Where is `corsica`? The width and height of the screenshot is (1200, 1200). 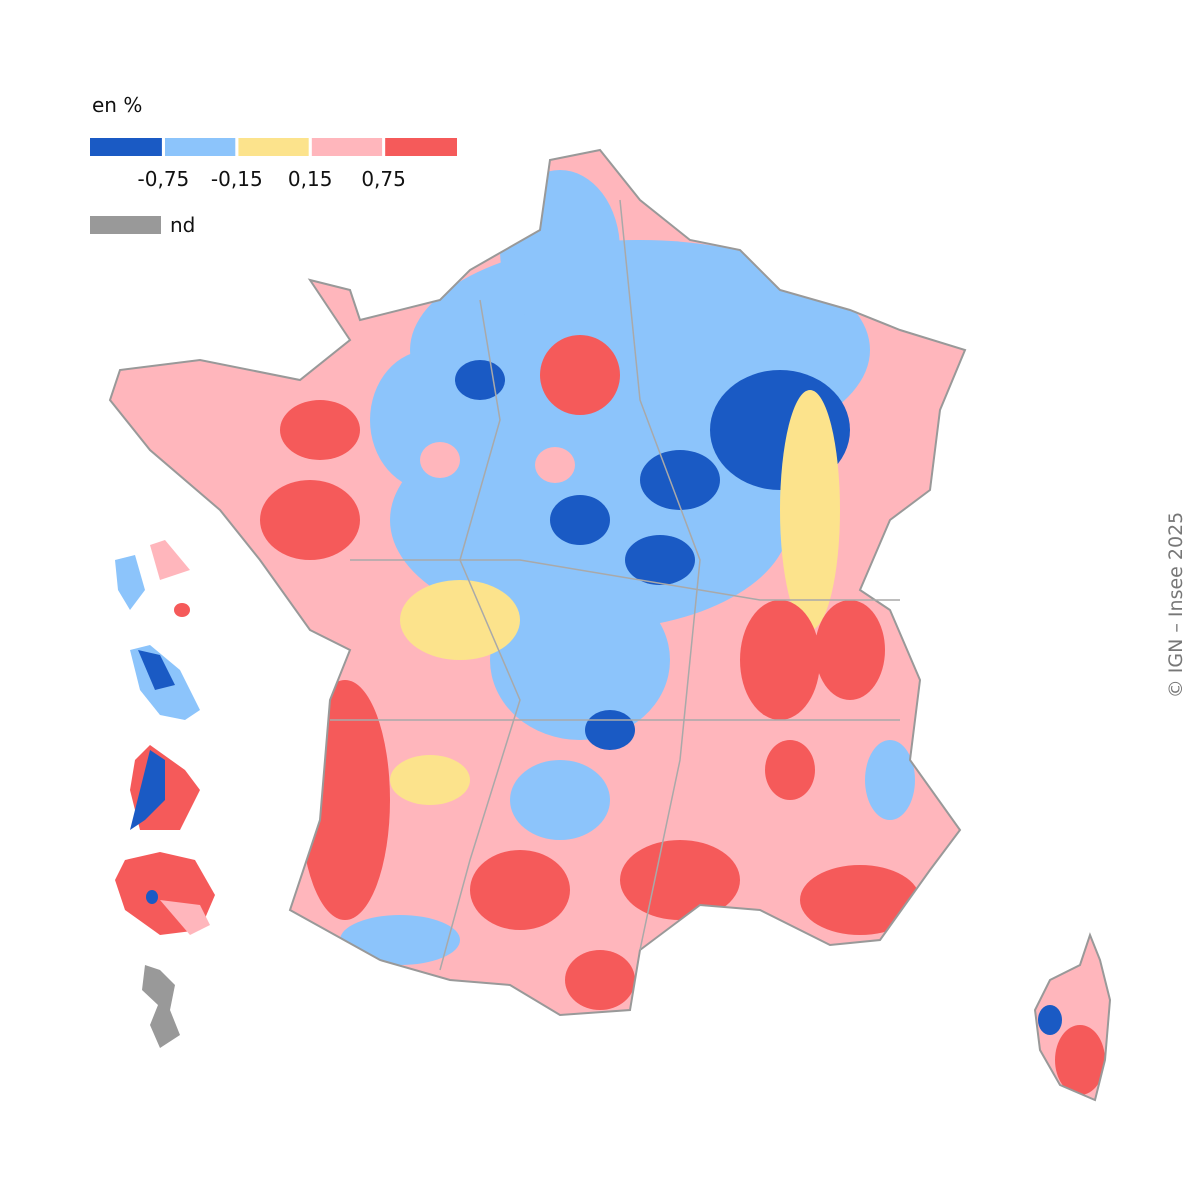 corsica is located at coordinates (1072, 1017).